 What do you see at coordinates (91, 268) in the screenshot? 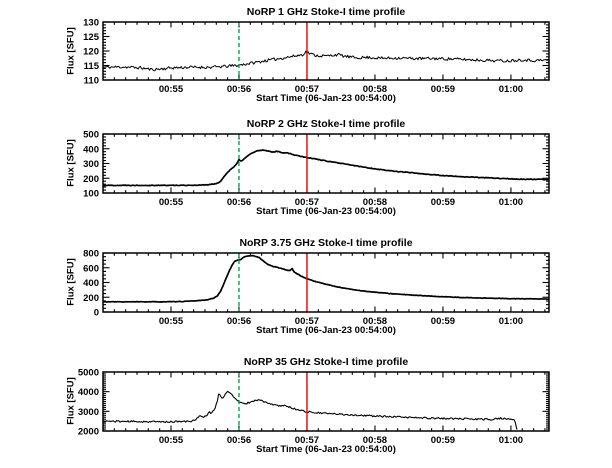
I see `y-tick-label: 600` at bounding box center [91, 268].